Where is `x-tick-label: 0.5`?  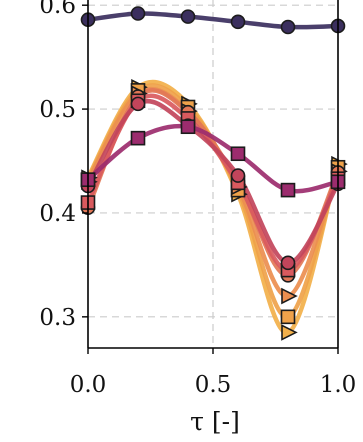 x-tick-label: 0.5 is located at coordinates (213, 385).